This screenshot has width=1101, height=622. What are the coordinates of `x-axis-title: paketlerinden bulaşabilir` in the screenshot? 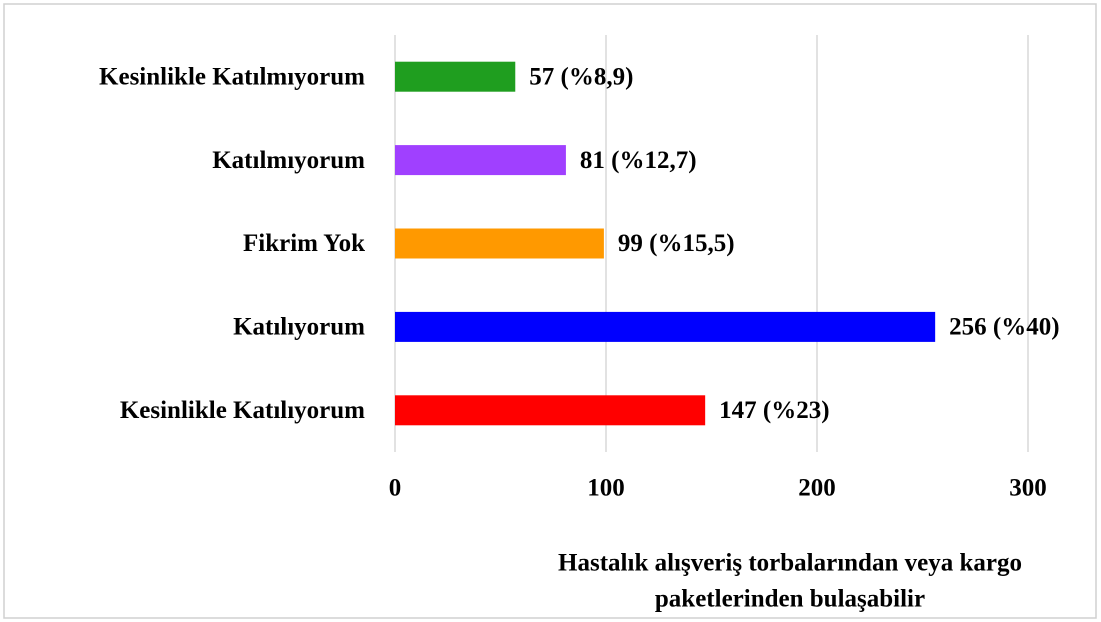 It's located at (790, 599).